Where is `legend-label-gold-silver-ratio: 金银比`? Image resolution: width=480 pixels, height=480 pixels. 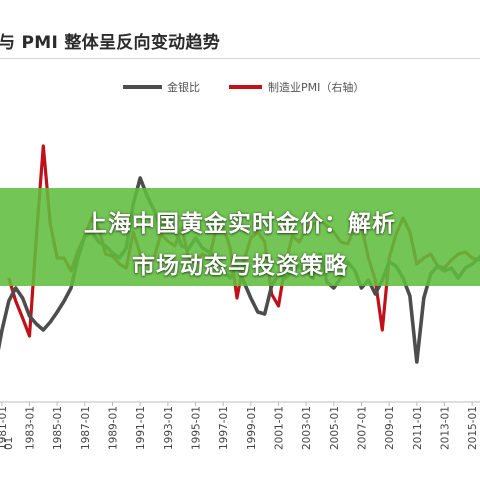 legend-label-gold-silver-ratio: 金银比 is located at coordinates (183, 87).